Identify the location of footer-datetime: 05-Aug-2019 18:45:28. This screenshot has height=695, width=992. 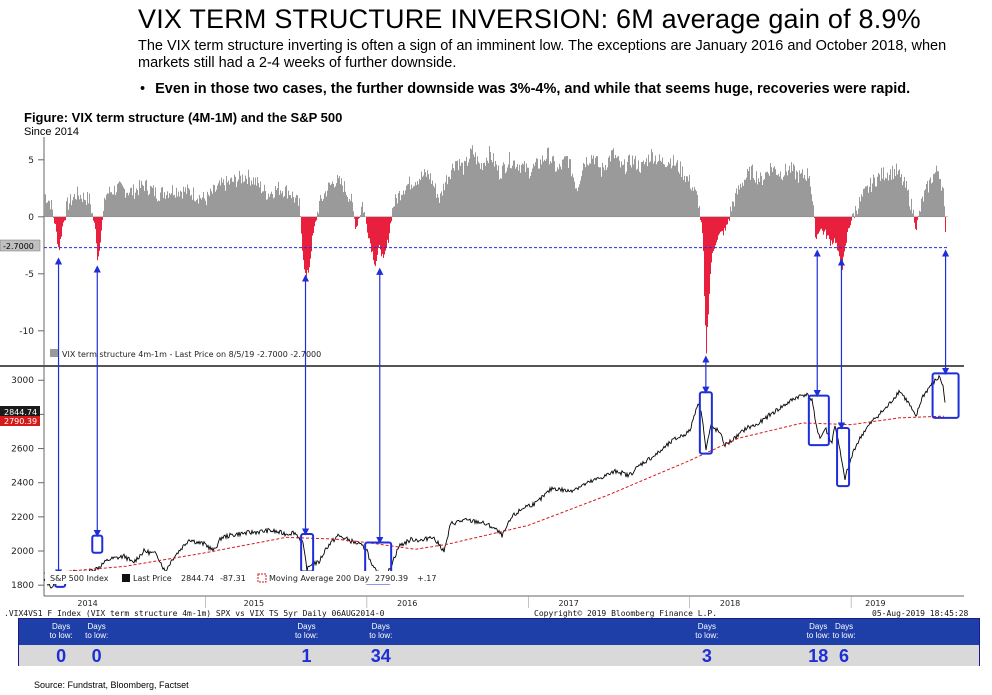
(920, 613).